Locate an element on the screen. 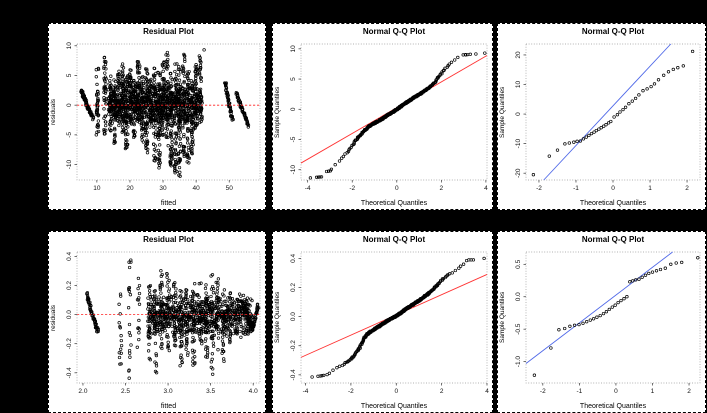 Image resolution: width=707 pixels, height=413 pixels. x-tick-label: 2.0 is located at coordinates (82, 391).